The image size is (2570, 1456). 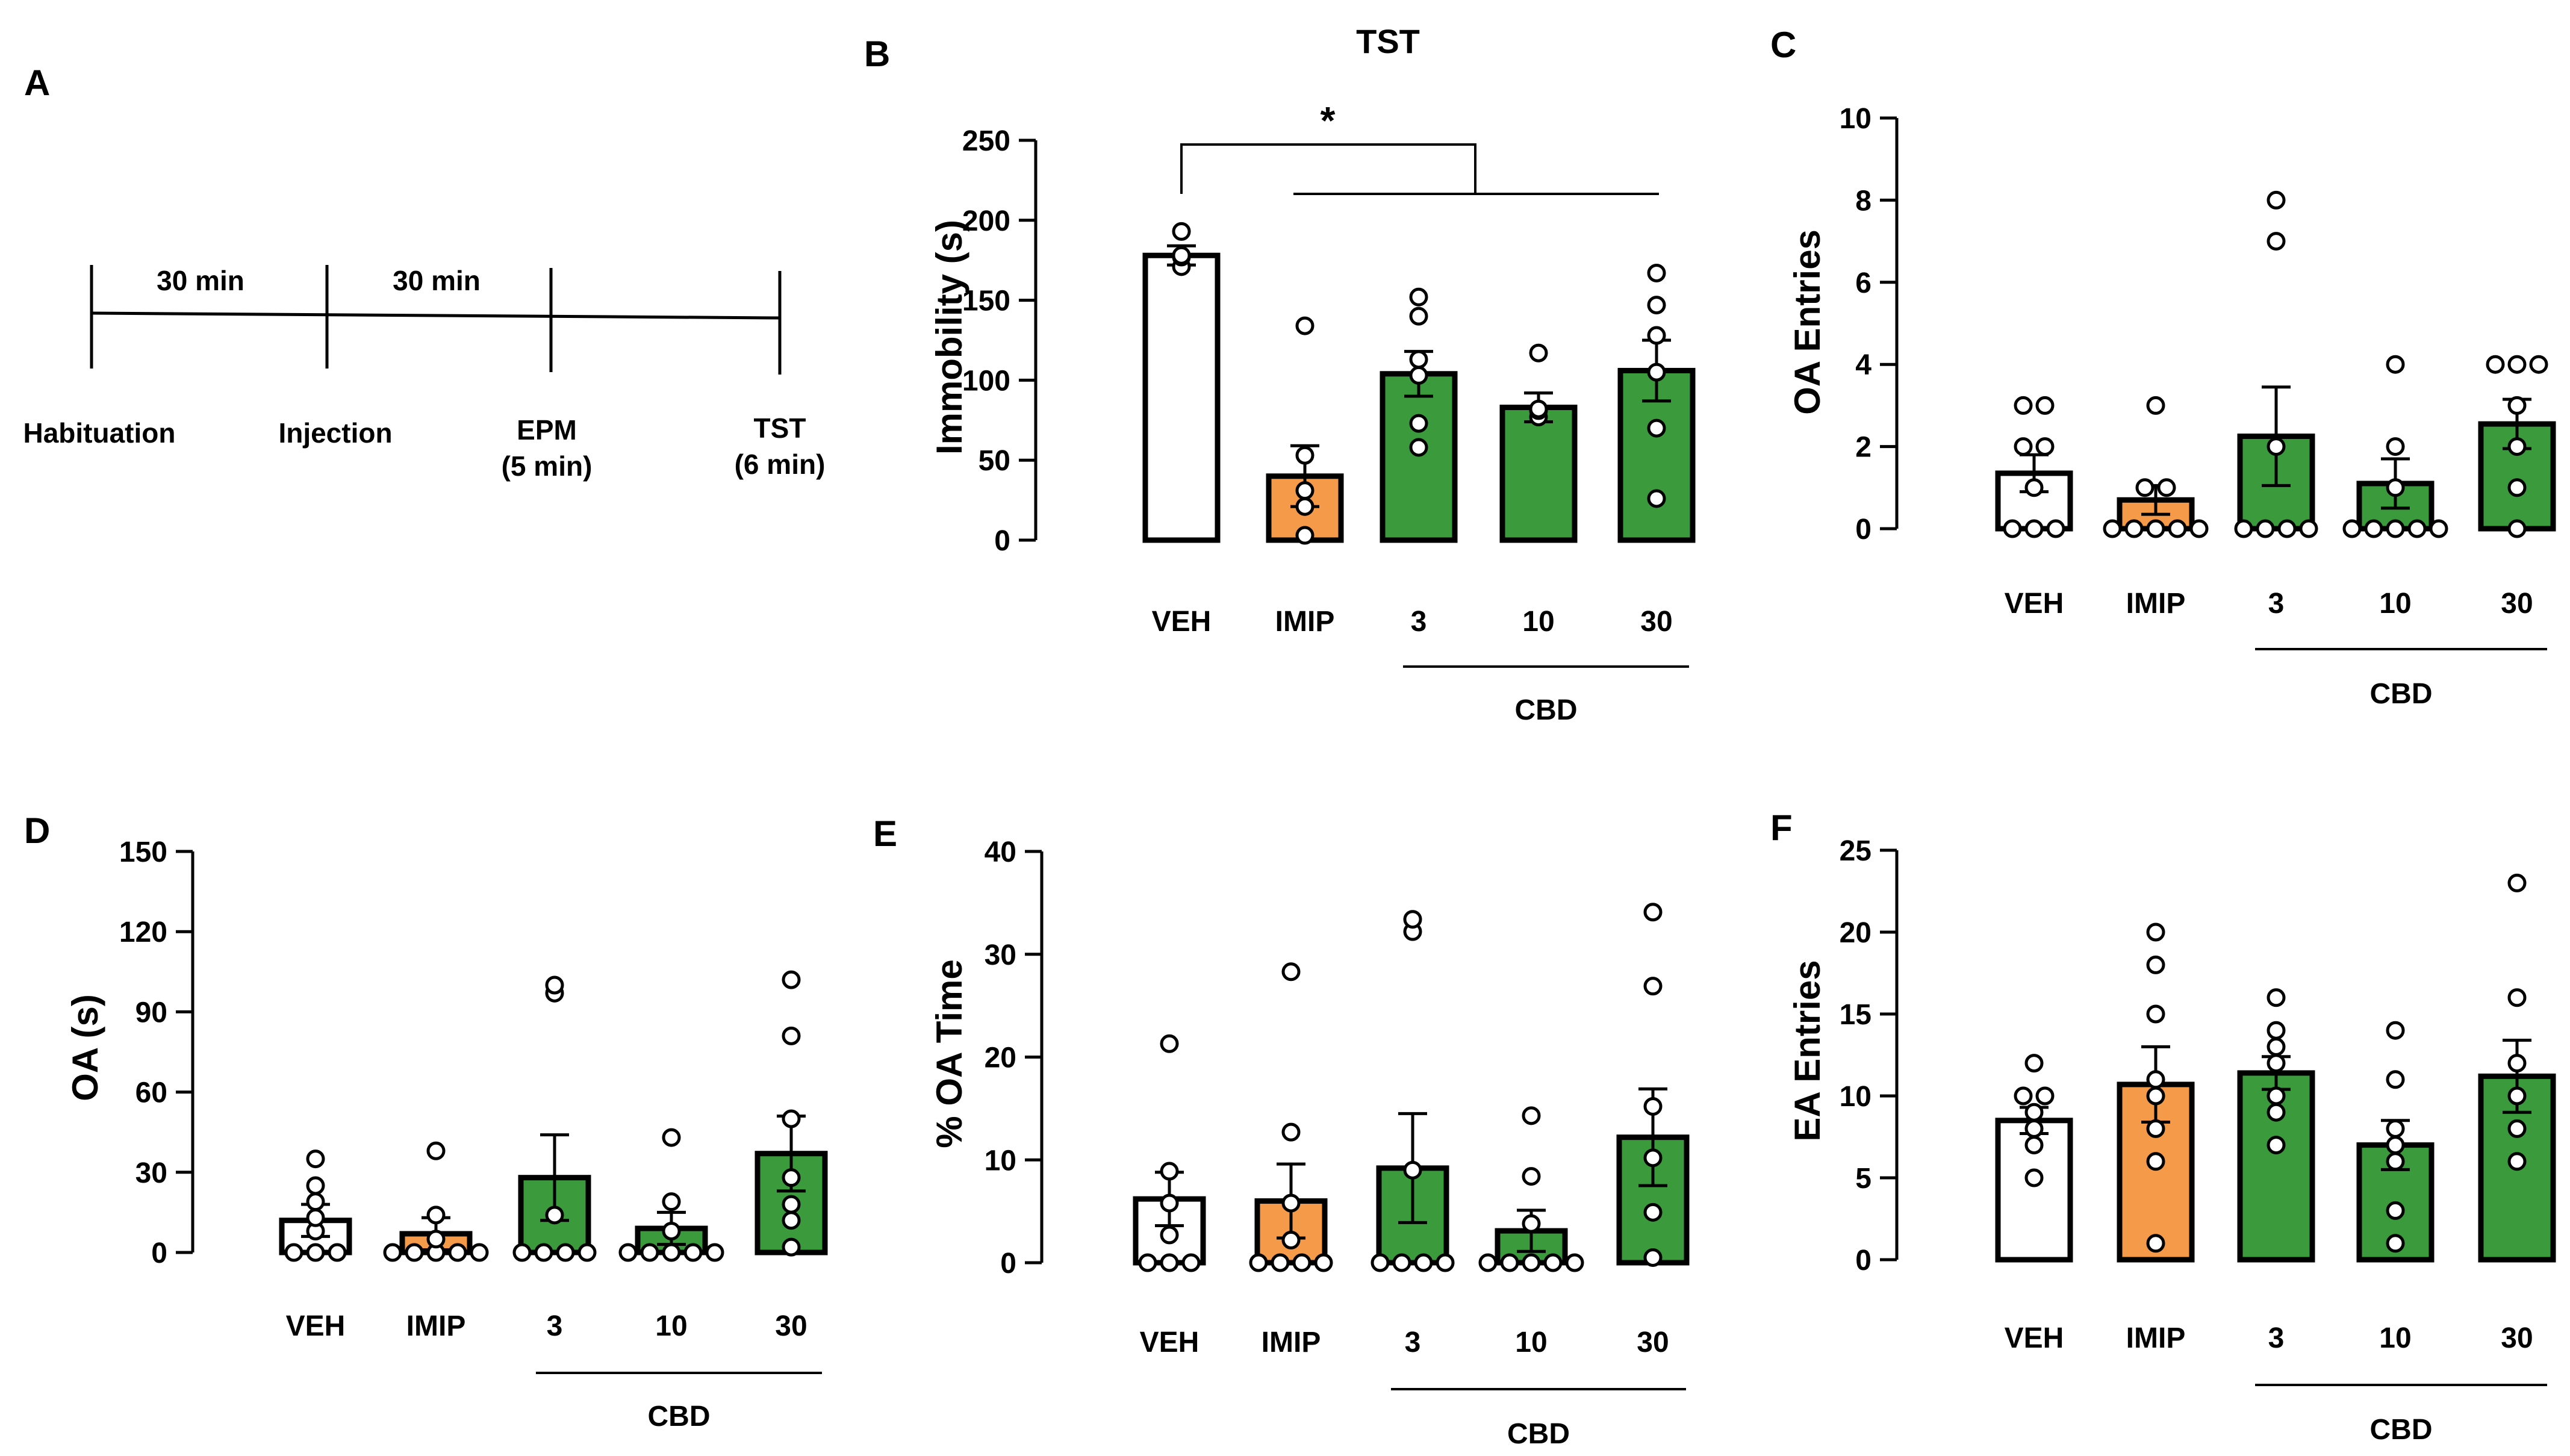 I want to click on step-label-injection: Injection, so click(x=335, y=433).